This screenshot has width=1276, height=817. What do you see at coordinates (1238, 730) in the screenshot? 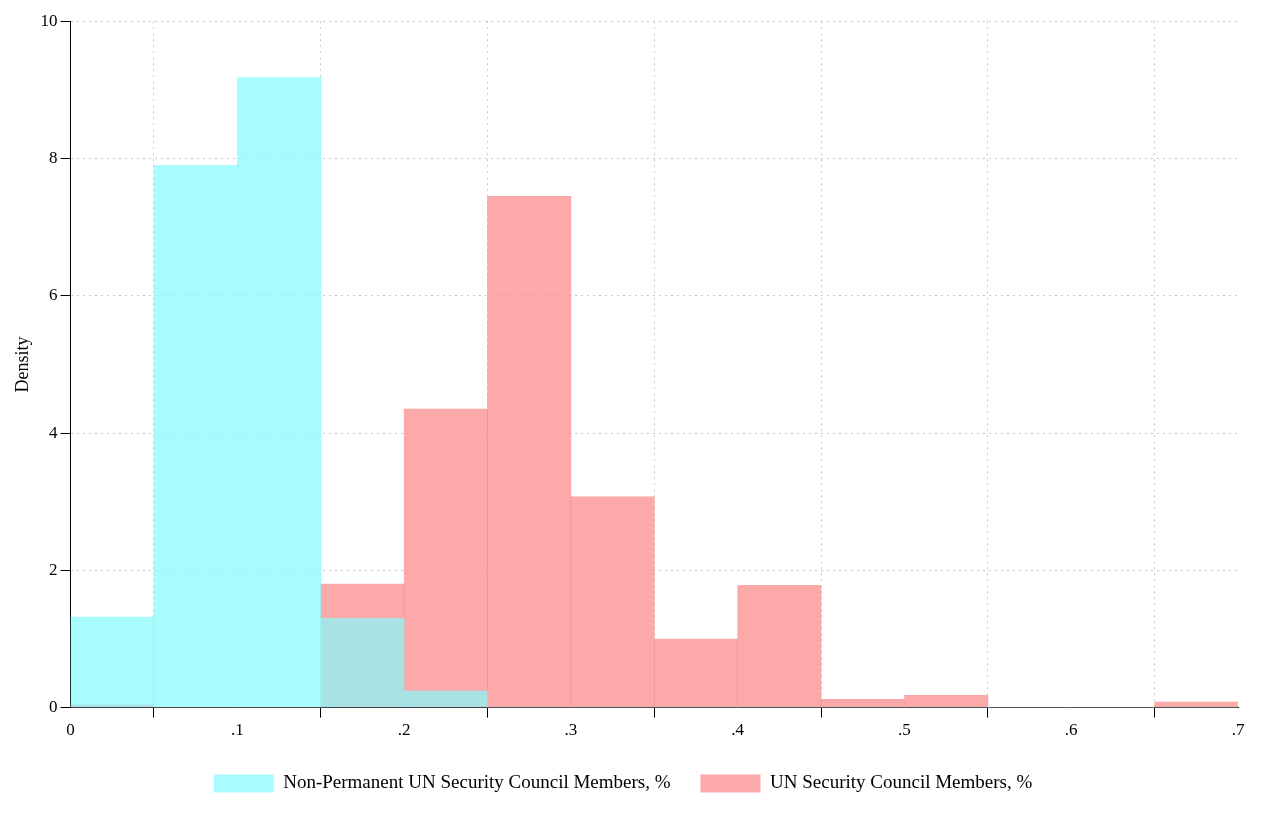
I see `x-tick-label: .7` at bounding box center [1238, 730].